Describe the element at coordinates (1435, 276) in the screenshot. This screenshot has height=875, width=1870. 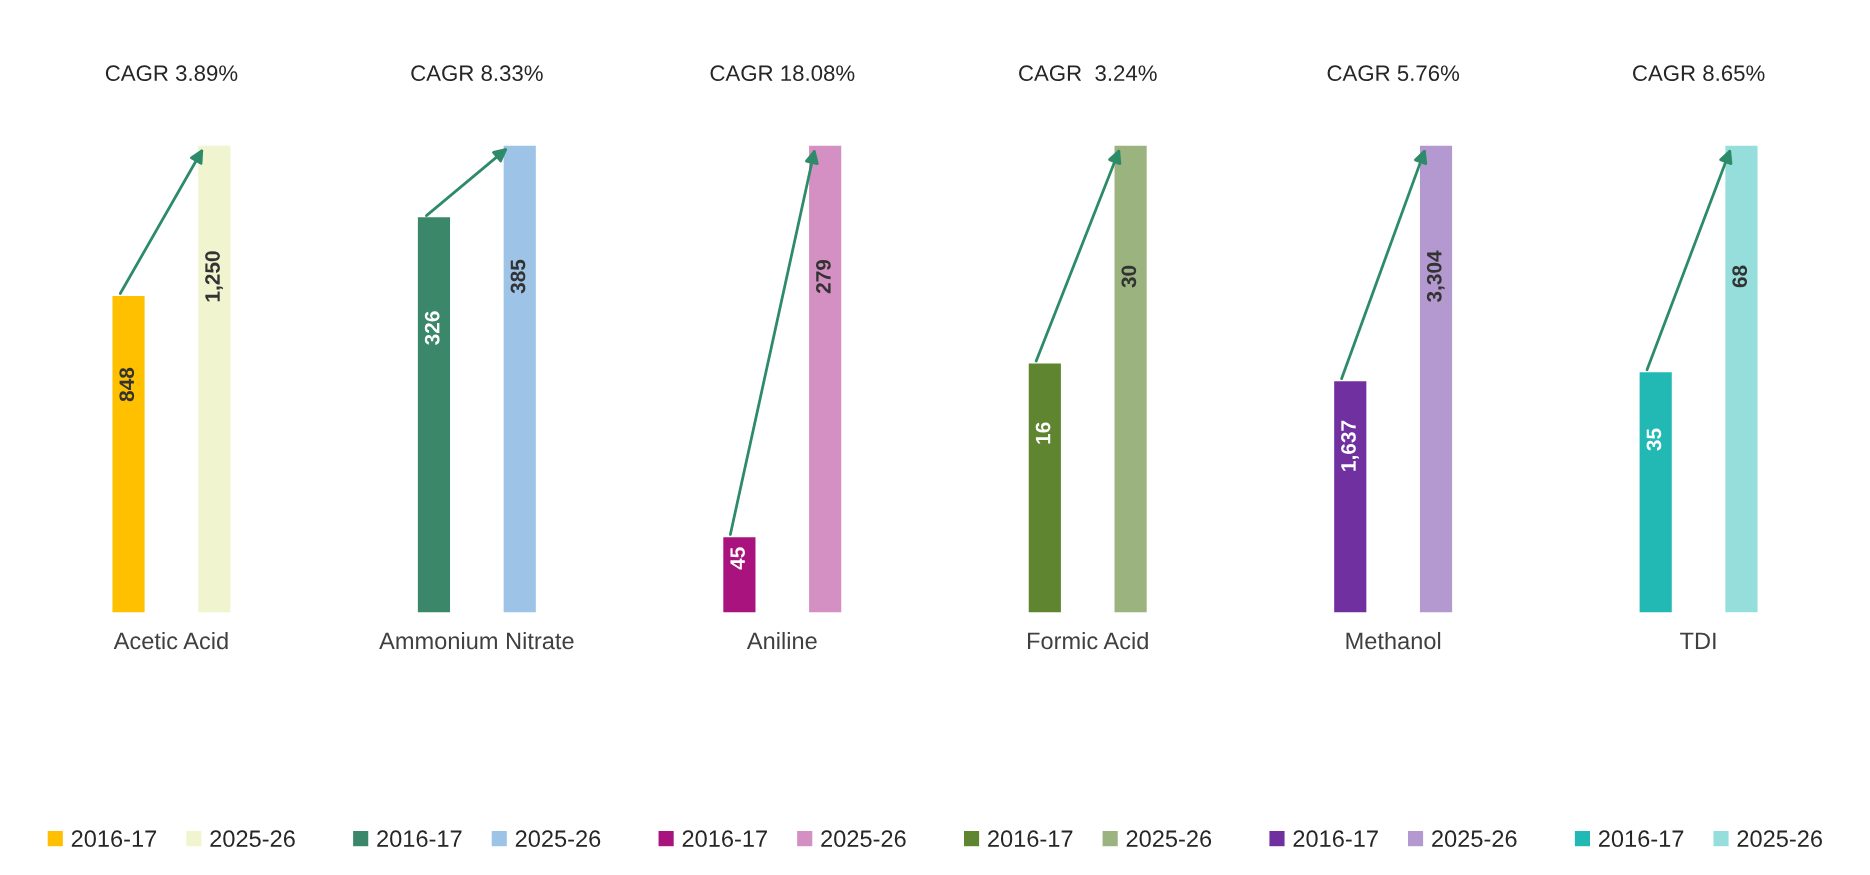
I see `data-label: 3,304` at that location.